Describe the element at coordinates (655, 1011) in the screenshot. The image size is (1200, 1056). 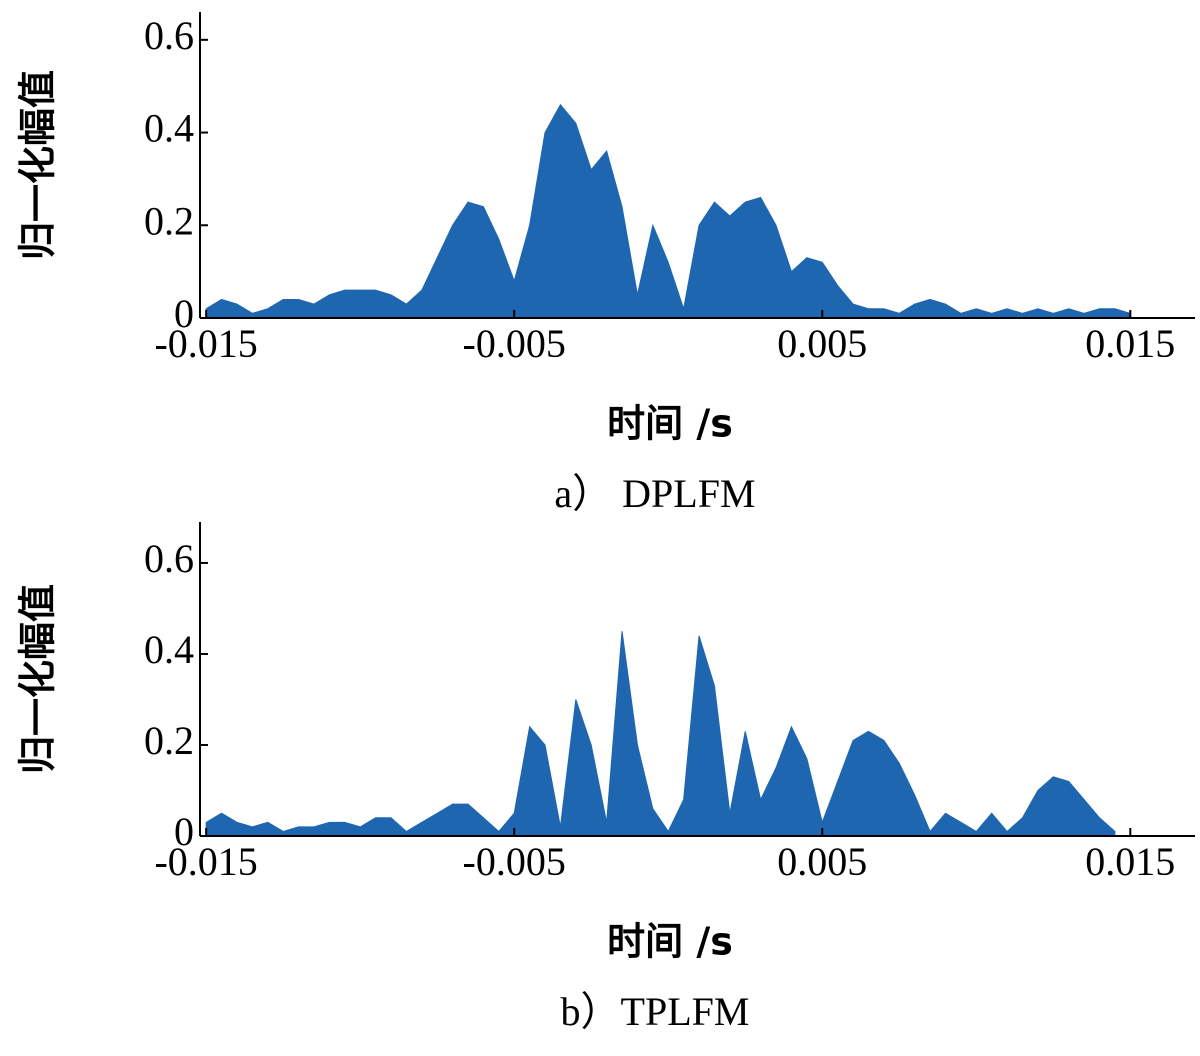
I see `caption: b）TPLFM` at that location.